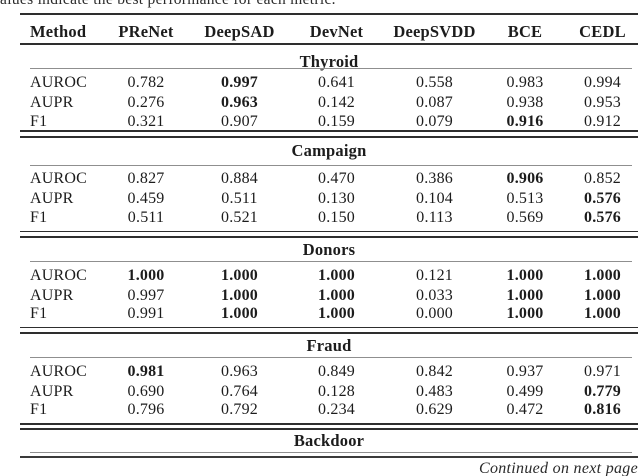 The image size is (640, 476). I want to click on value-cell-campaign-f1-devnet: 0.150, so click(336, 217).